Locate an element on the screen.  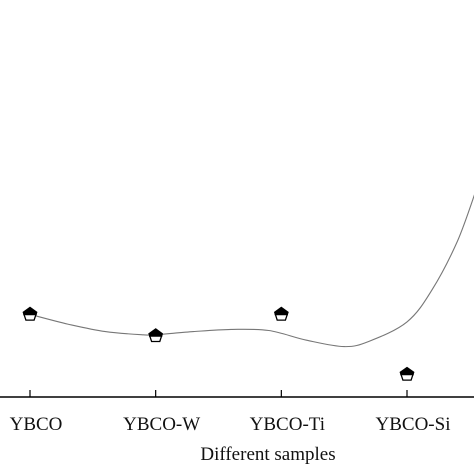
x-tick-label: YBCO-Si is located at coordinates (413, 424).